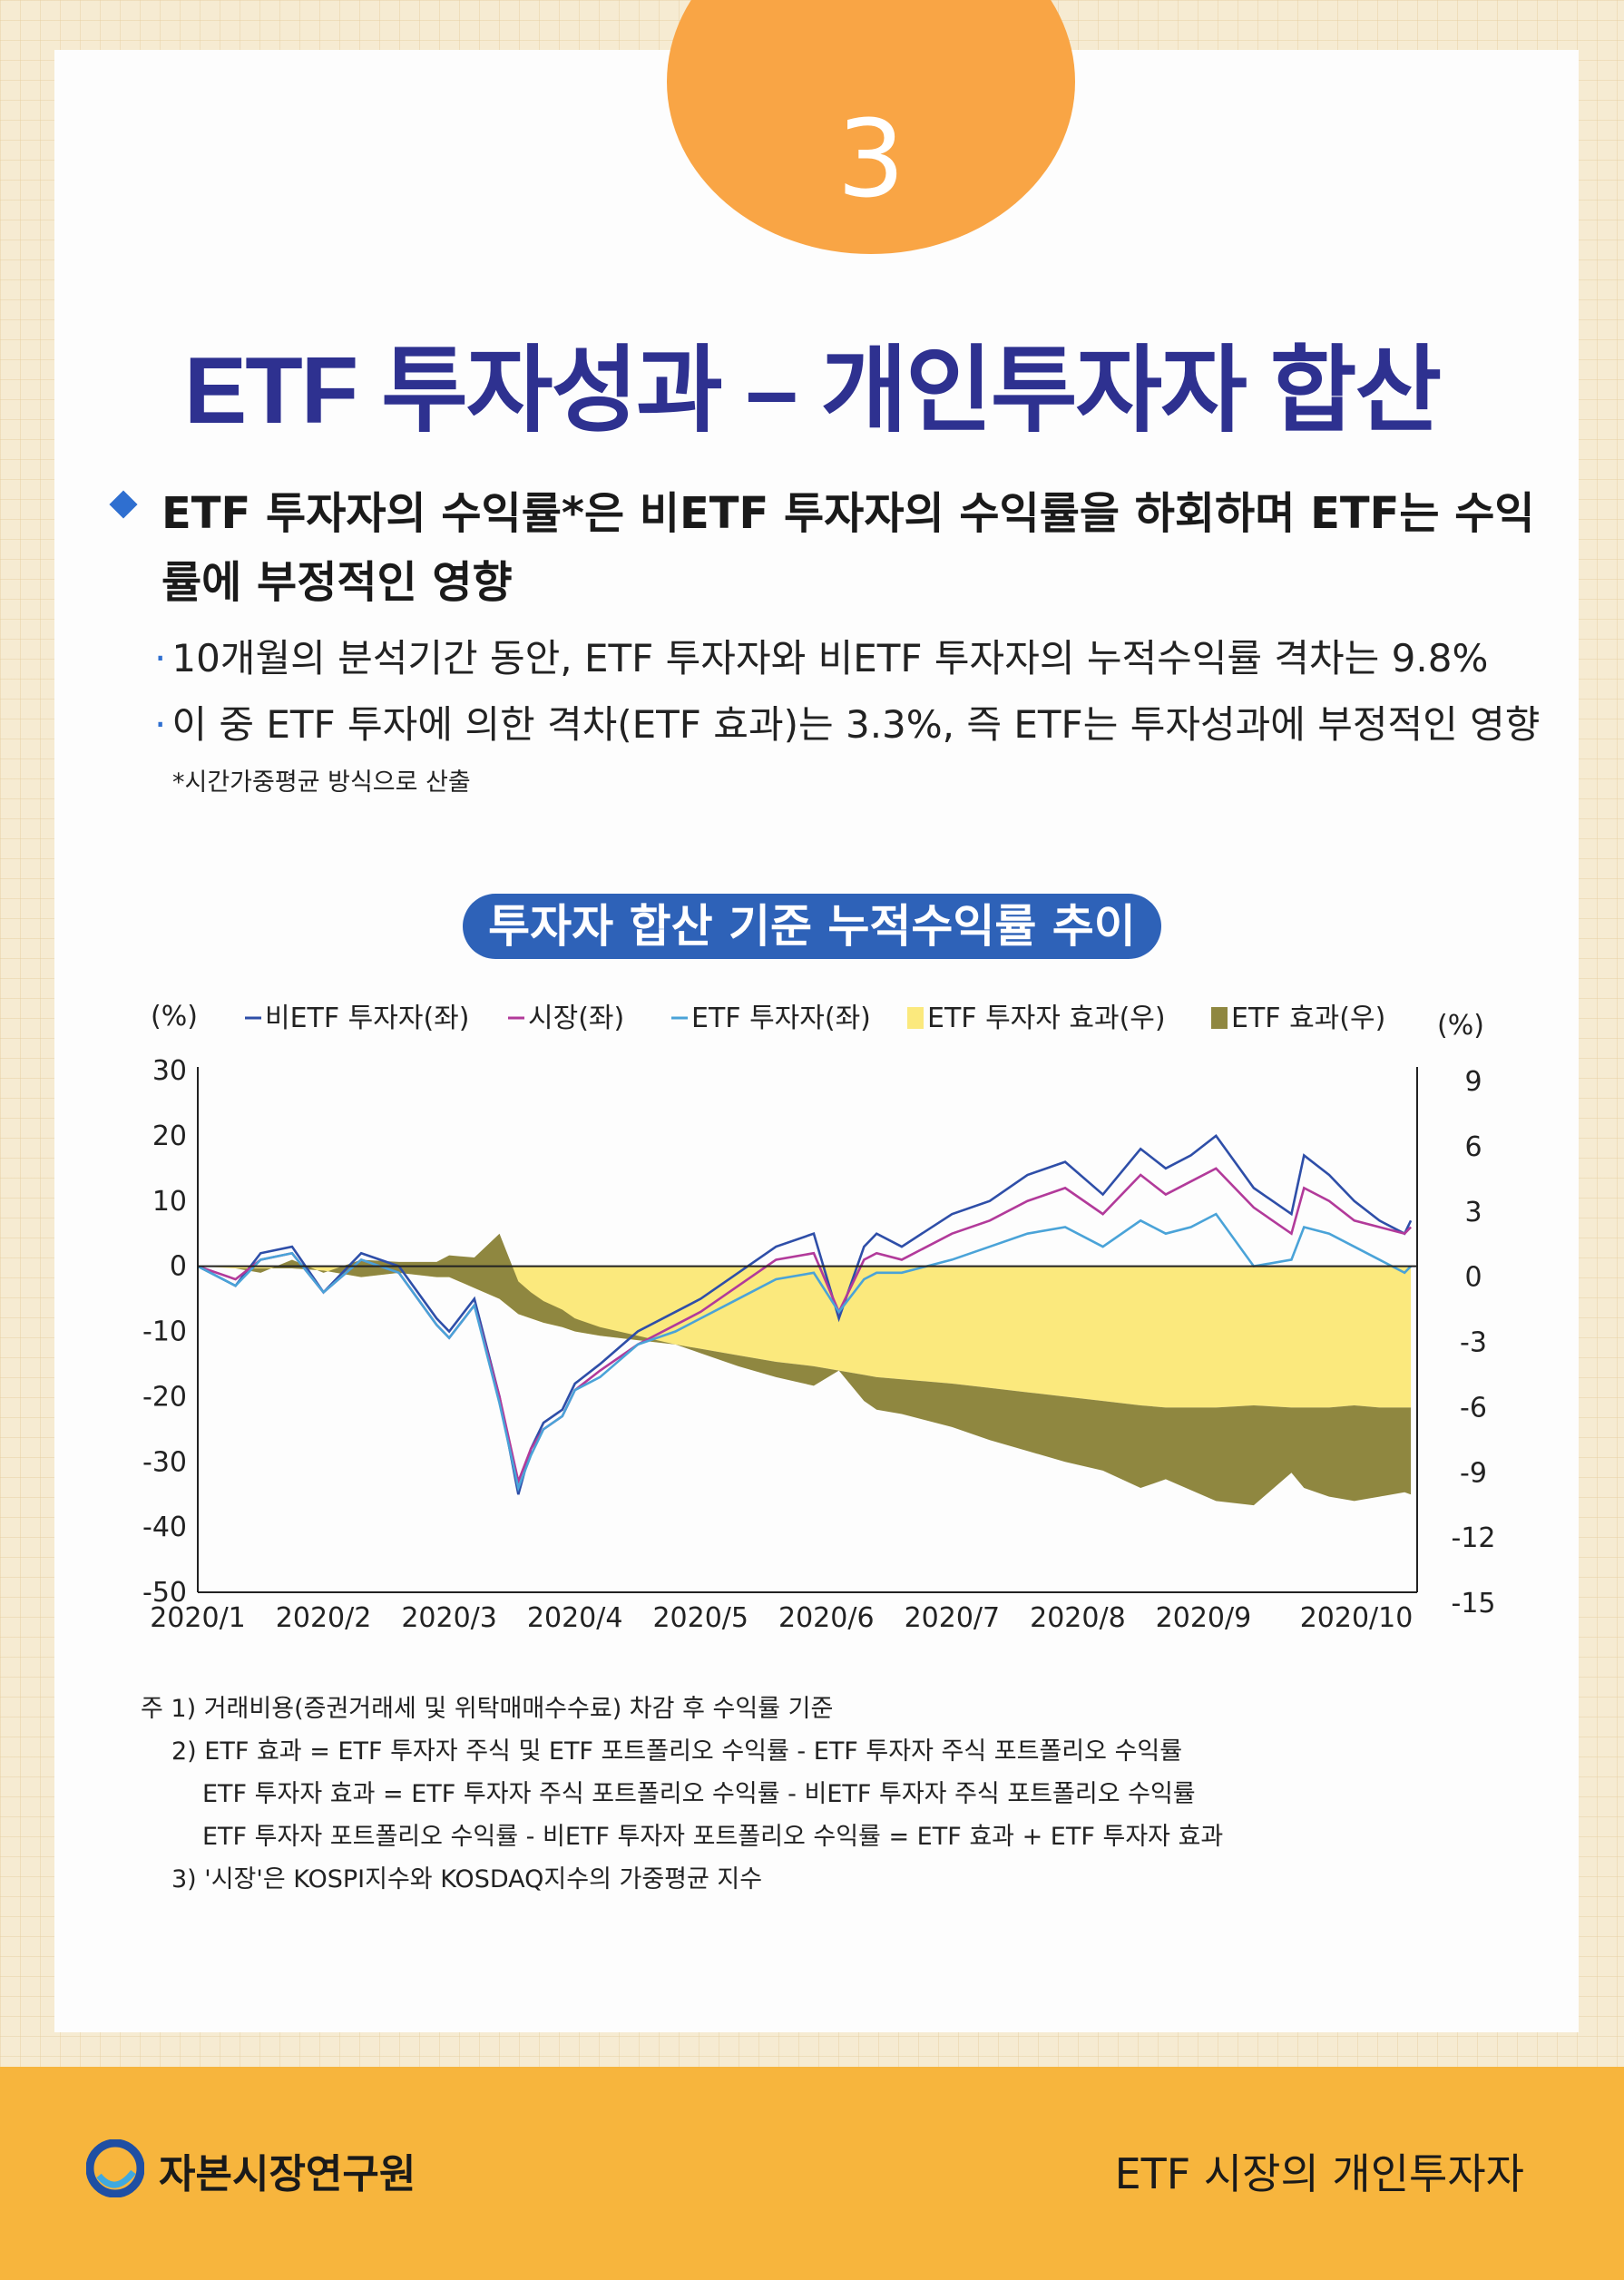 The width and height of the screenshot is (1624, 2280). Describe the element at coordinates (1474, 1538) in the screenshot. I see `right-y-tick-label: -12` at that location.